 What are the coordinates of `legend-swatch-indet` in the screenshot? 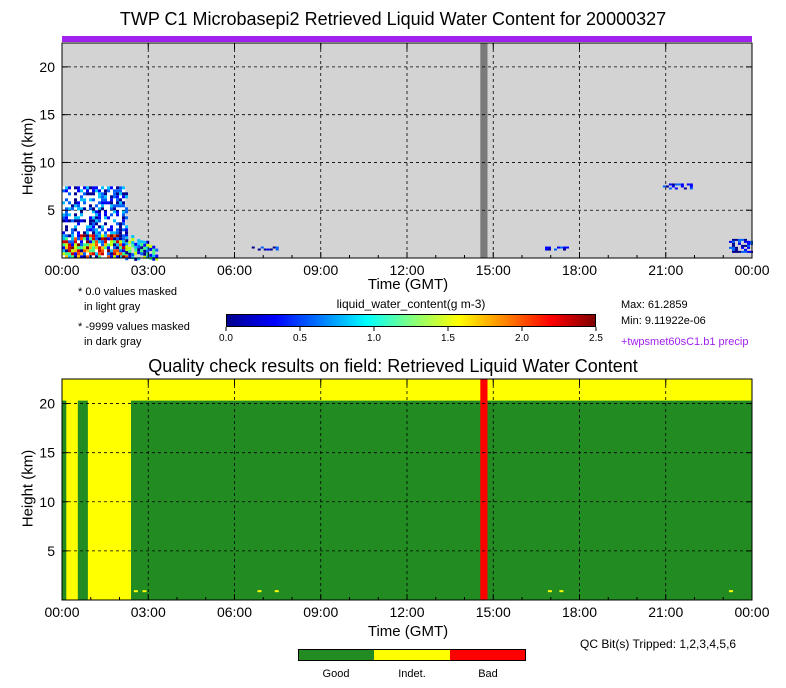 It's located at (412, 655).